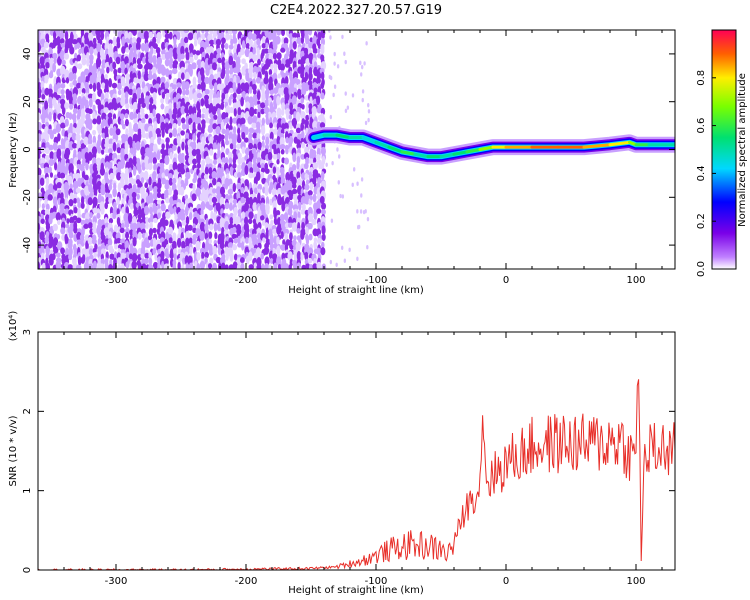 The image size is (750, 600). I want to click on spectrogram-x-label: Height of straight line (km), so click(356, 290).